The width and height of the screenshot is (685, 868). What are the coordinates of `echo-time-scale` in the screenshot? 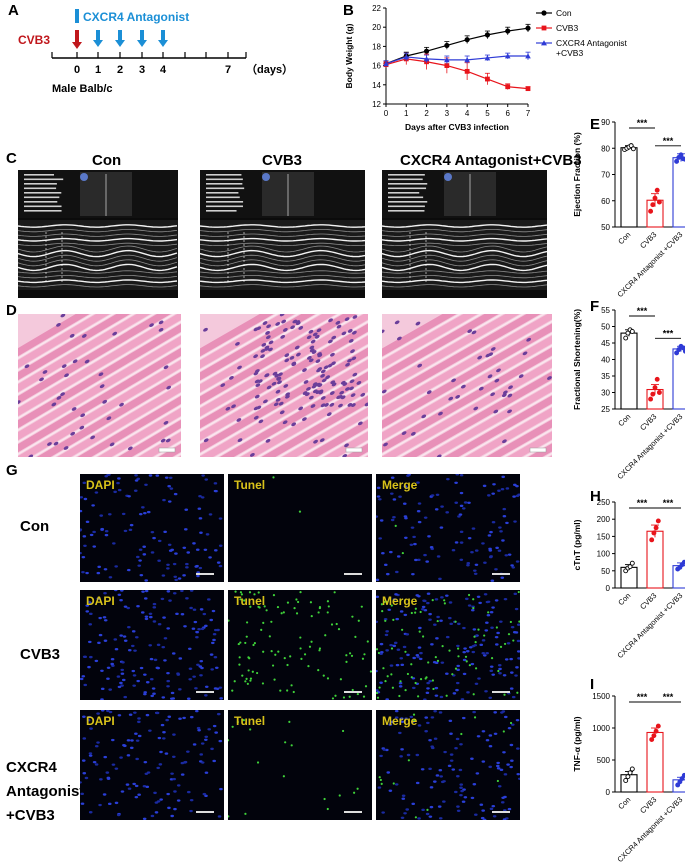 It's located at (98, 294).